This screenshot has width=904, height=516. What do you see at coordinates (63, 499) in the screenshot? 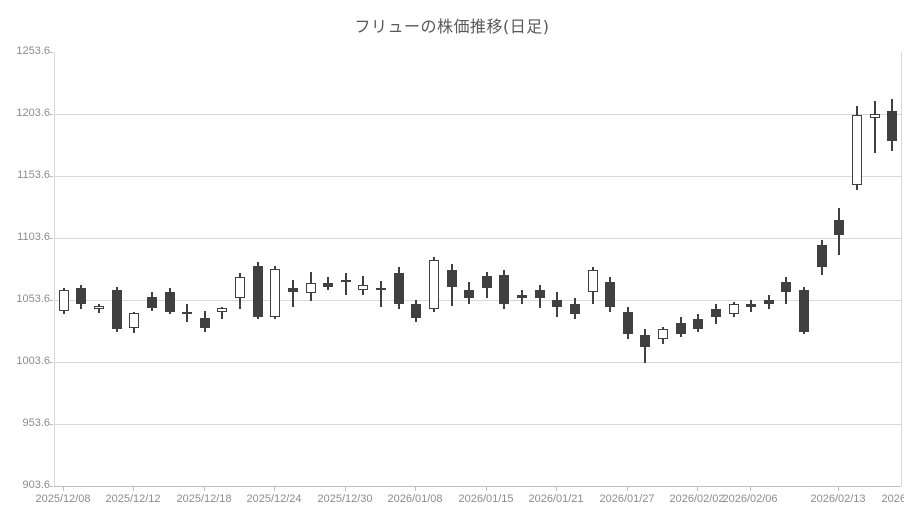
I see `x-axis-tick-label: 2025/12/08` at bounding box center [63, 499].